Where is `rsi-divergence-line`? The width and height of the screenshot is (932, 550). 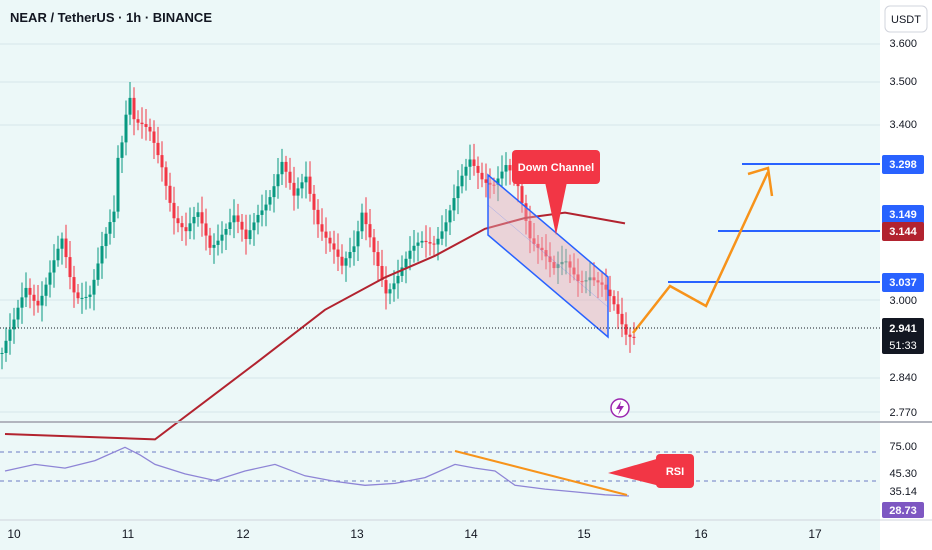 rsi-divergence-line is located at coordinates (541, 473).